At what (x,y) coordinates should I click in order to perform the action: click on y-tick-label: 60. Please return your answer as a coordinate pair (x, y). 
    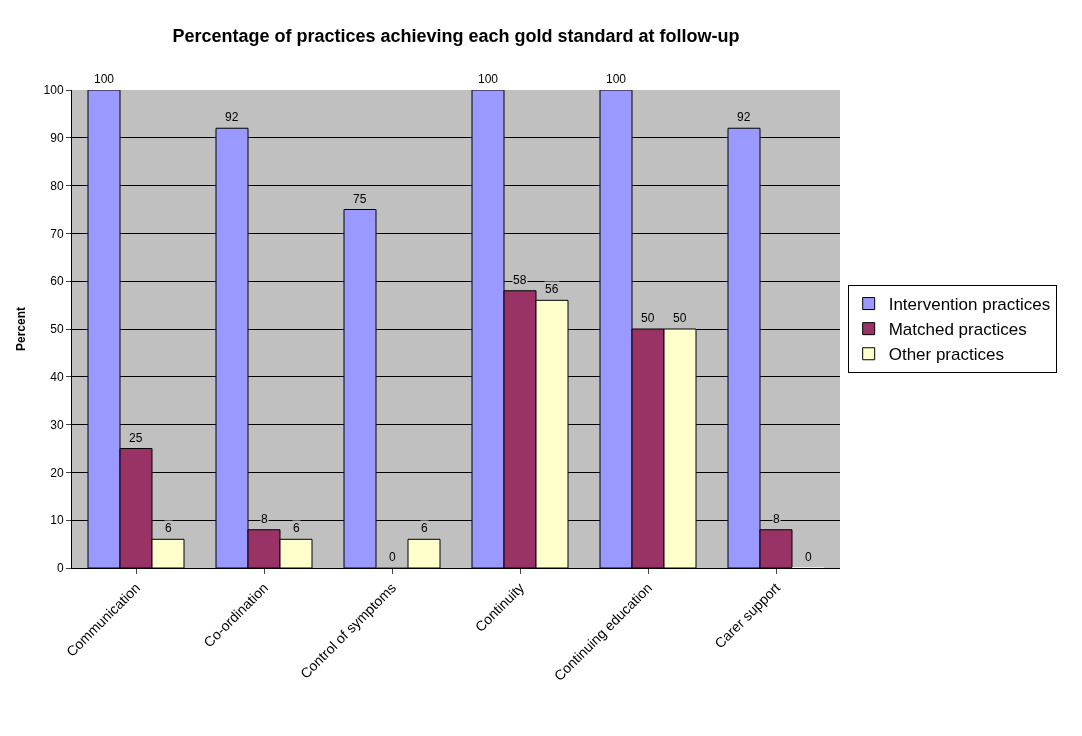
    Looking at the image, I should click on (57, 281).